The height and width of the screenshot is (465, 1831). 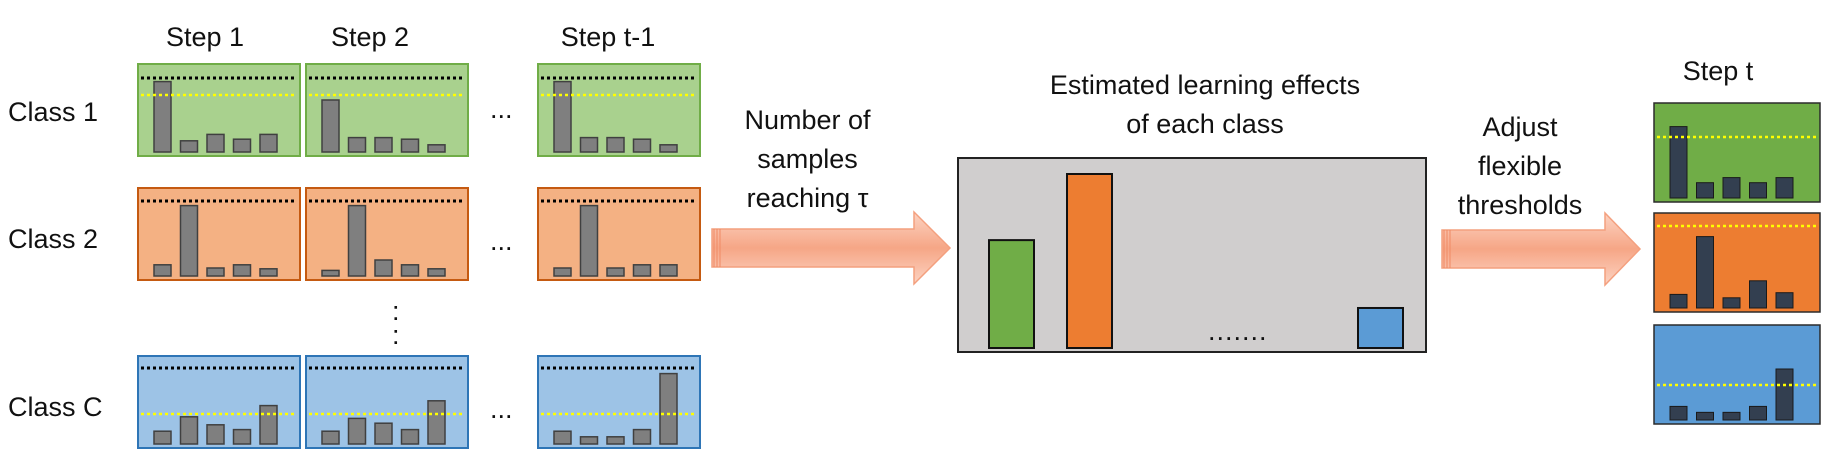 I want to click on arrow-number-of-samples, so click(x=831, y=248).